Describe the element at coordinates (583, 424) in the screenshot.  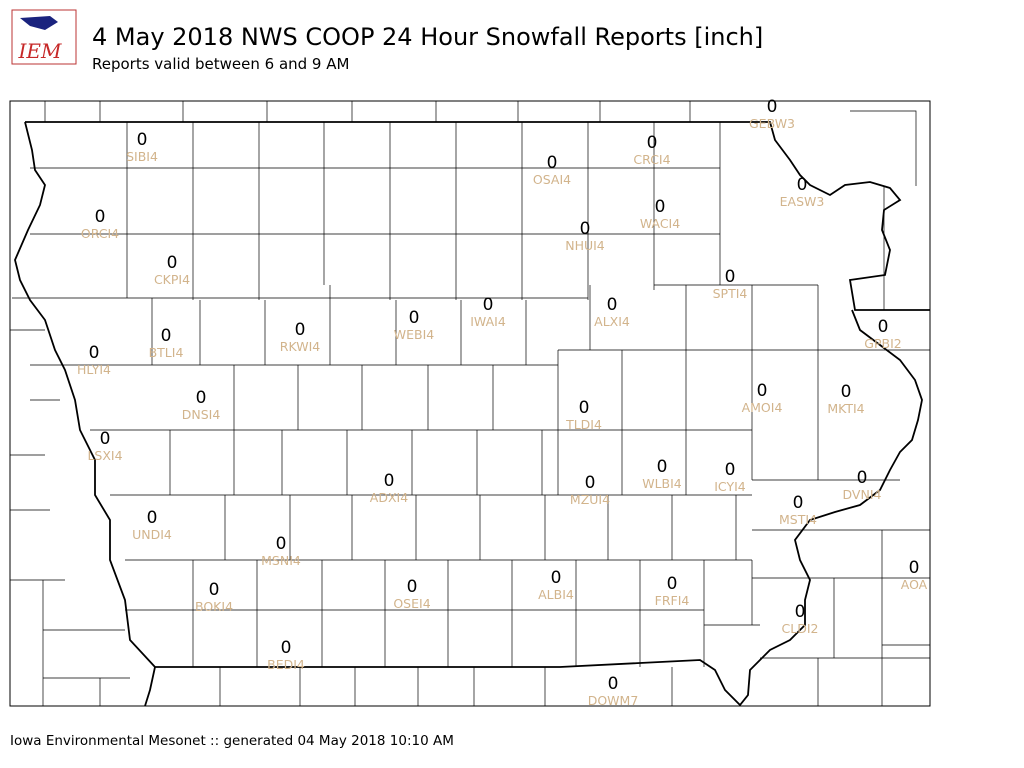
I see `station-id: TLDI4` at that location.